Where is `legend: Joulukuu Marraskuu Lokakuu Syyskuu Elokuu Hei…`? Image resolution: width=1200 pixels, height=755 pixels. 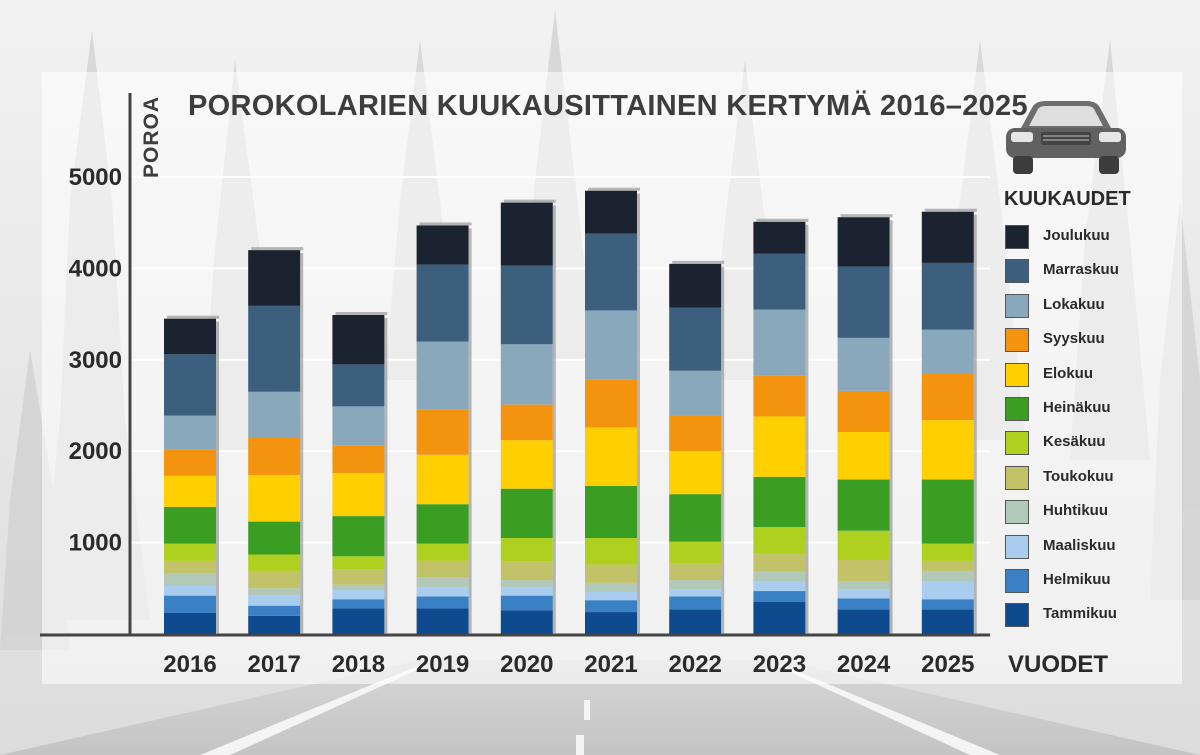
legend: Joulukuu Marraskuu Lokakuu Syyskuu Elokuu Hei… is located at coordinates (1080, 428).